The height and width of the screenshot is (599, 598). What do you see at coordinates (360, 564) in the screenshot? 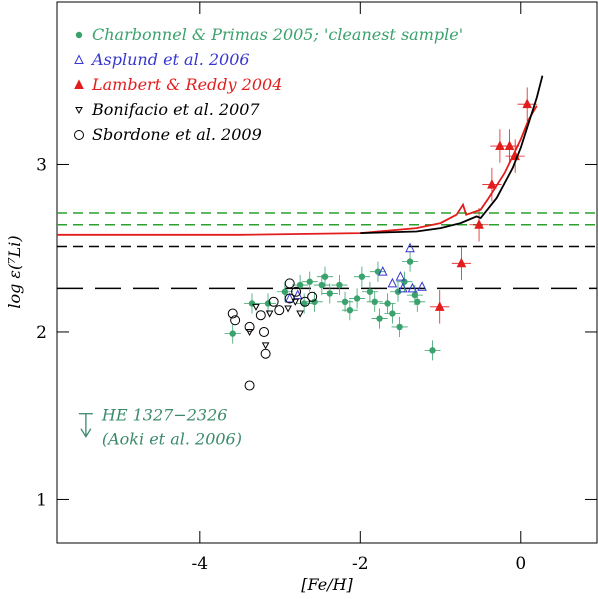
I see `x-tick-label: -2` at bounding box center [360, 564].